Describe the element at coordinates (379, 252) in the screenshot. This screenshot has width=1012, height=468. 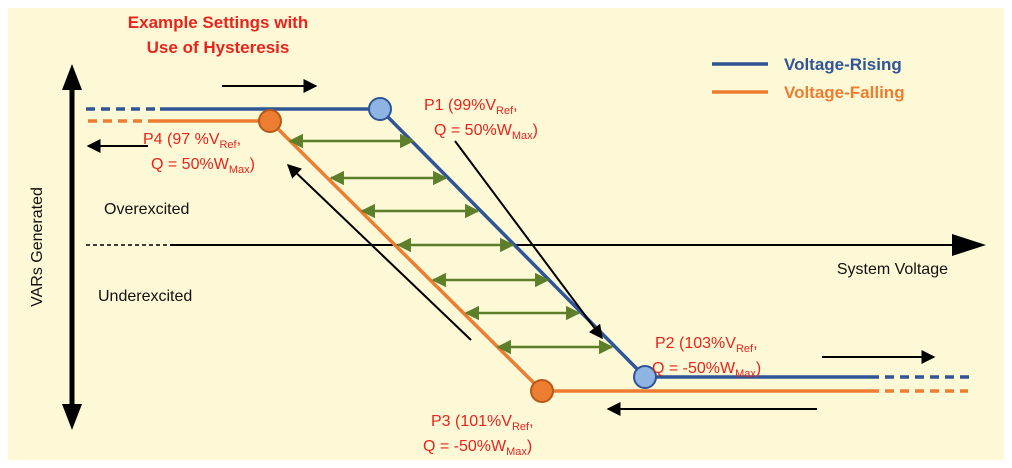
I see `direction-arrow-falling-up` at that location.